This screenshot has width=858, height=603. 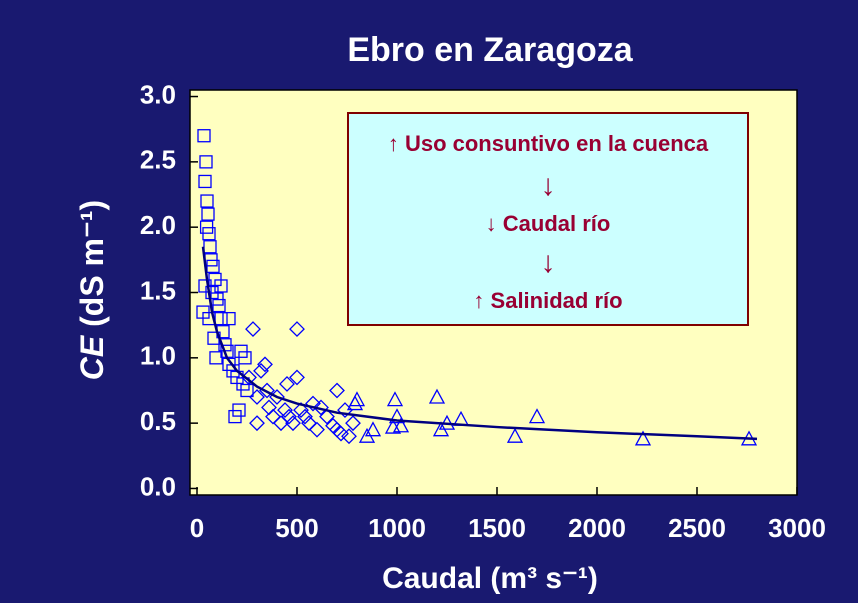 I want to click on y-axis-label: CE (dS m⁻¹), so click(x=92, y=290).